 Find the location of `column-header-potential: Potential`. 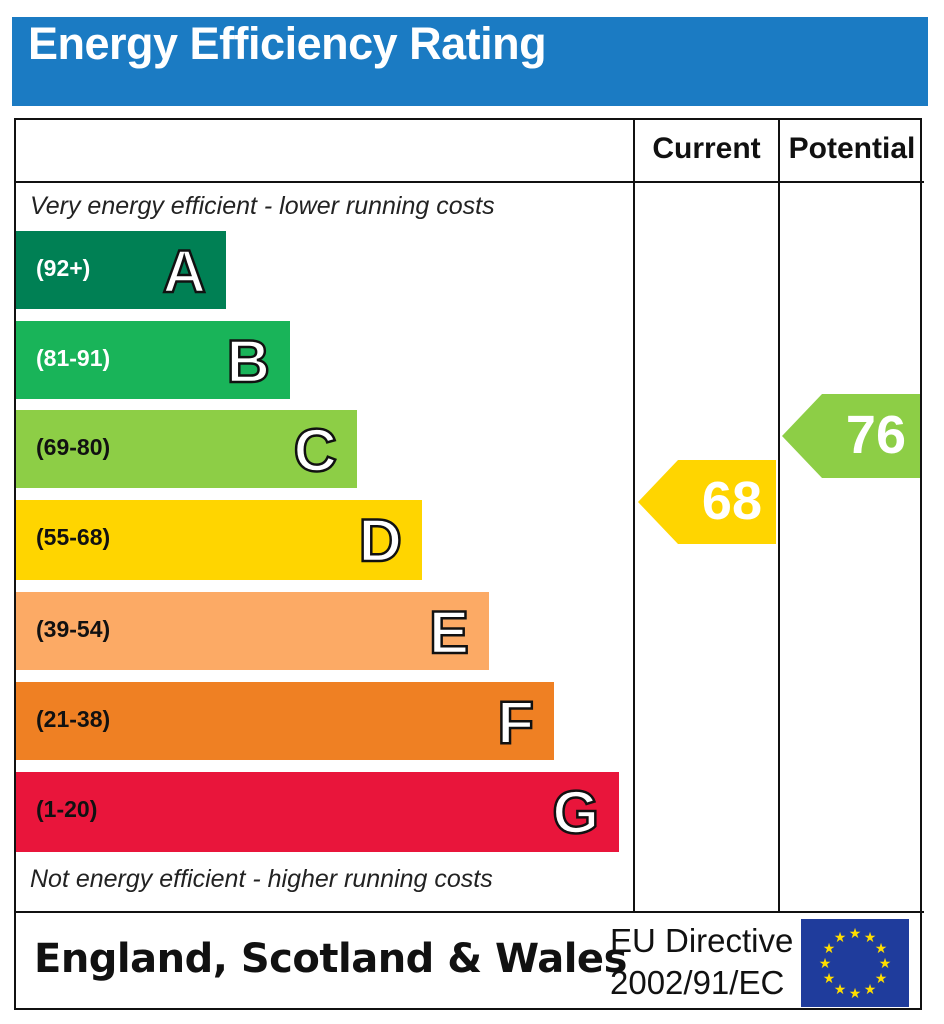

column-header-potential: Potential is located at coordinates (852, 148).